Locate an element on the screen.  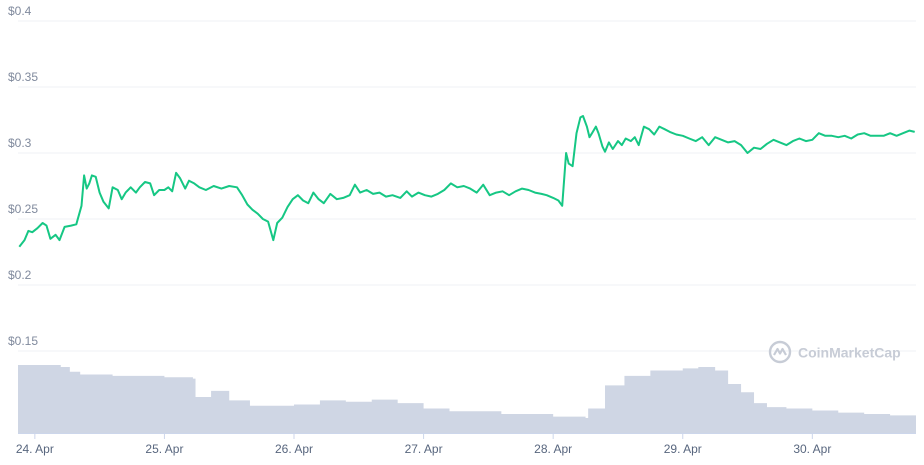
coinmarketcap-watermark: CoinMarketCap is located at coordinates (834, 352).